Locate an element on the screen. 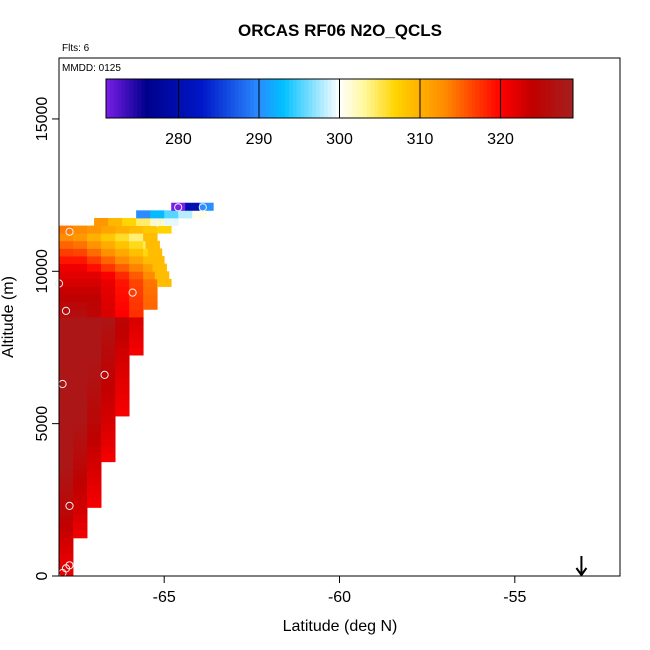  marker-arrow-head is located at coordinates (581, 572).